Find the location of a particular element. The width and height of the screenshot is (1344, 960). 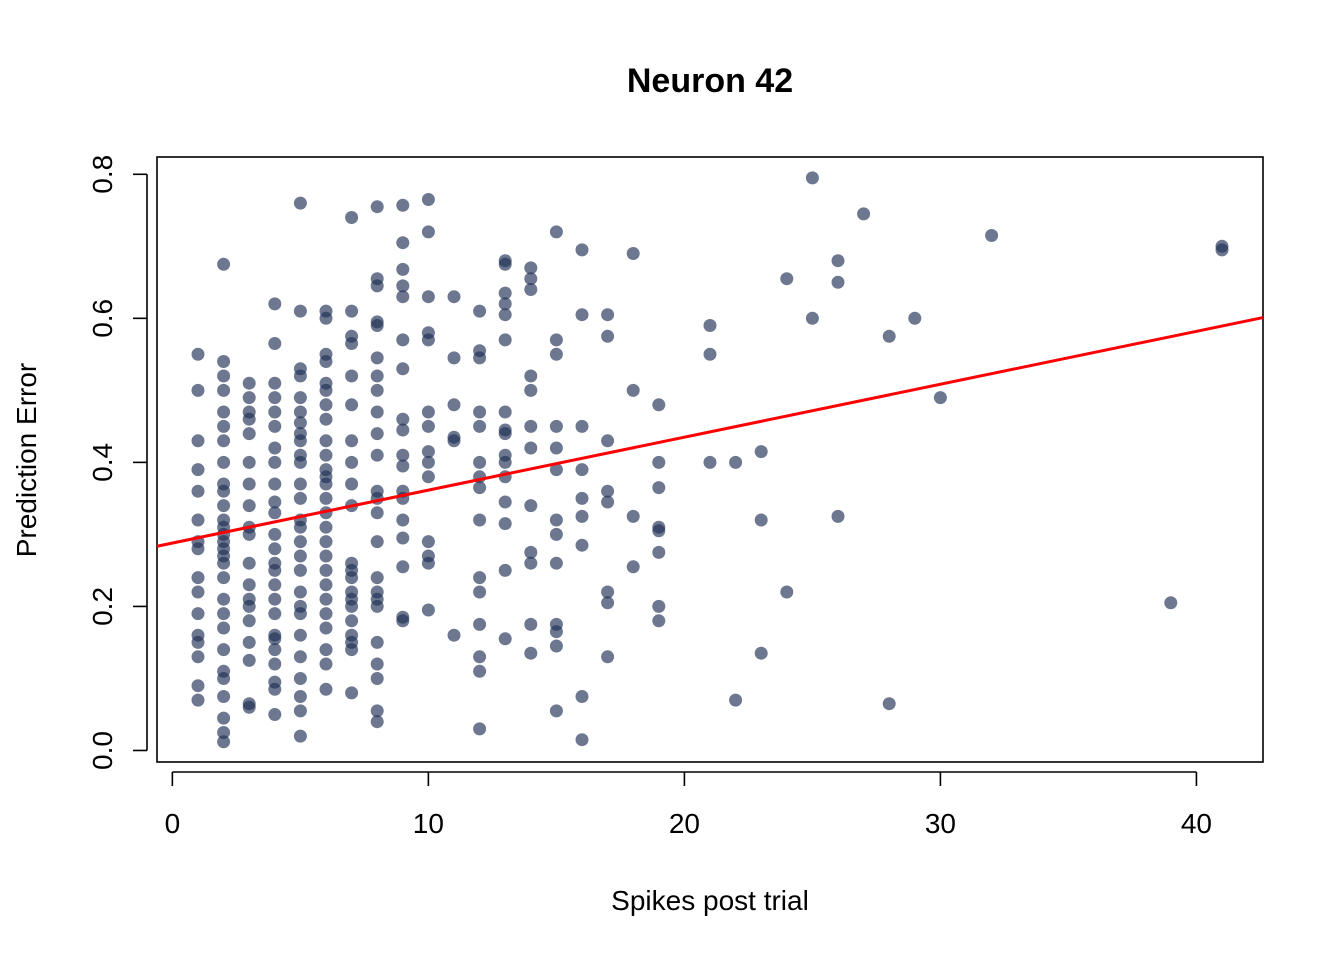

y-tick-label: 0.8 is located at coordinates (102, 174).